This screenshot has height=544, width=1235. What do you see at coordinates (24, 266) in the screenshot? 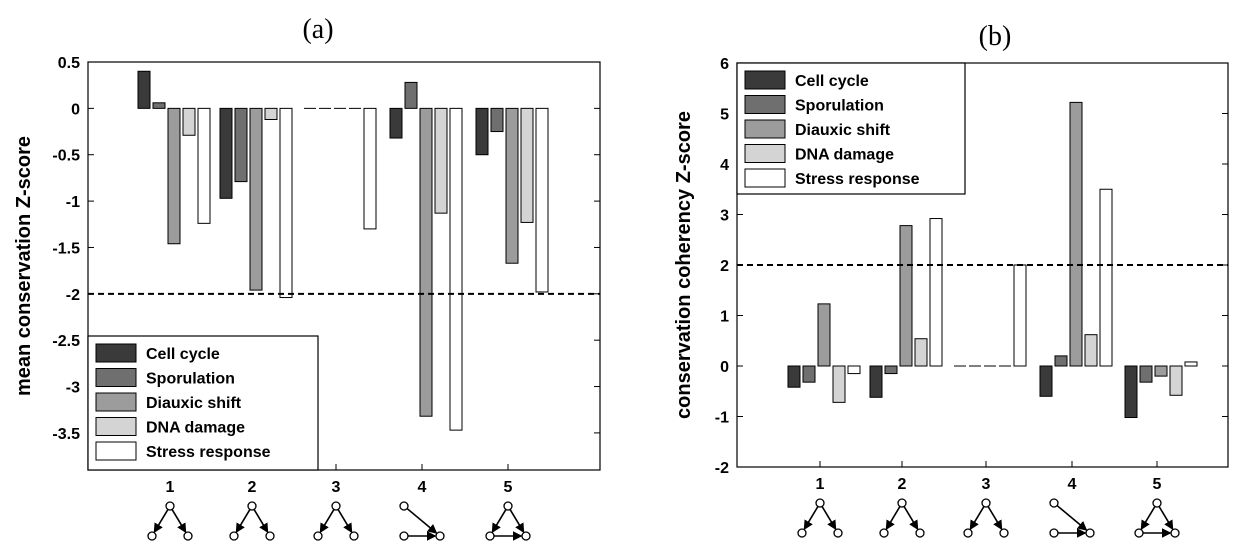
I see `y-axis-label: mean conservation Z-score` at bounding box center [24, 266].